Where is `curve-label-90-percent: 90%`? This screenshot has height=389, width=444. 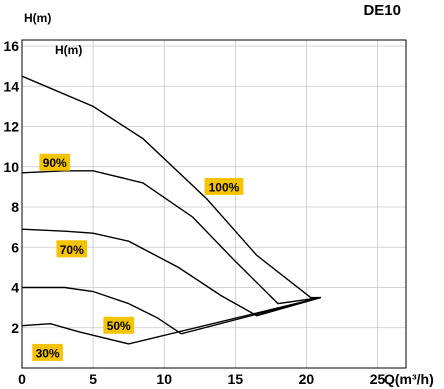 curve-label-90-percent: 90% is located at coordinates (55, 162).